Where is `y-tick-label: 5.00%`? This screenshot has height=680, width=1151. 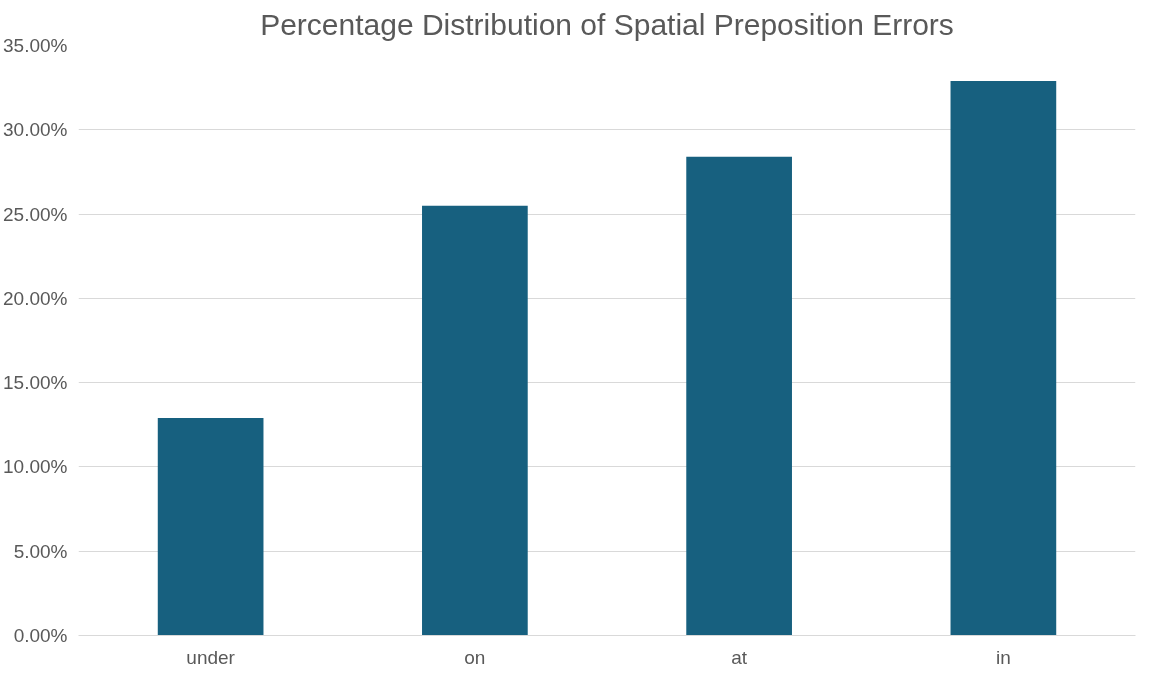
y-tick-label: 5.00% is located at coordinates (40, 551).